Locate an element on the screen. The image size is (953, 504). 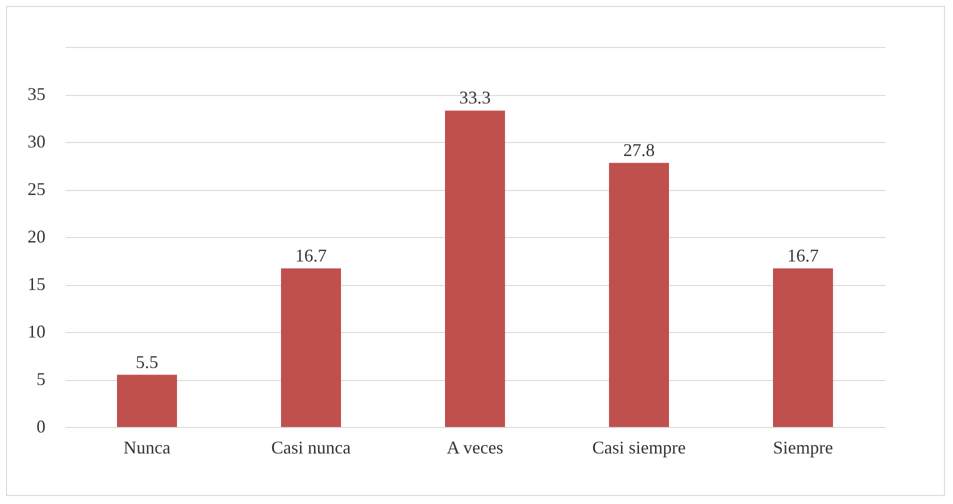
x-tick-label: Casi siempre is located at coordinates (639, 448).